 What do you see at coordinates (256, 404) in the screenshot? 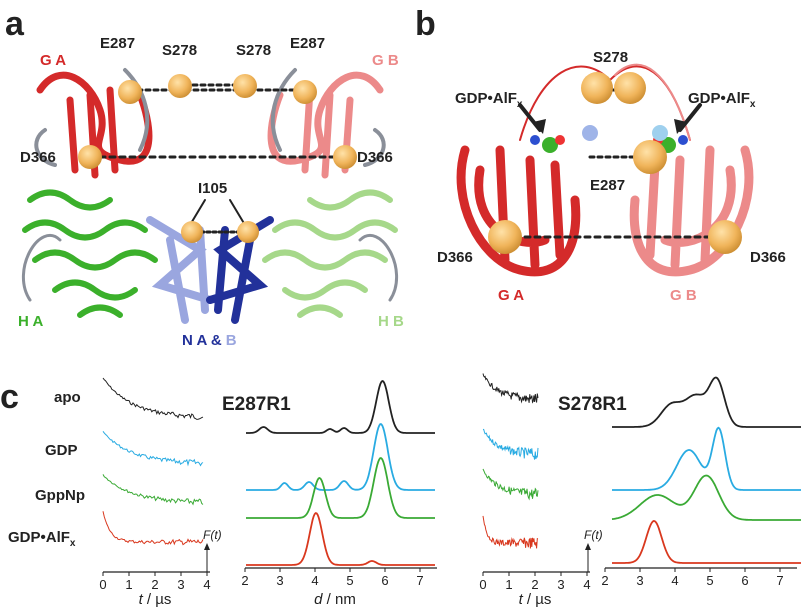
I see `site-label: E287R1` at bounding box center [256, 404].